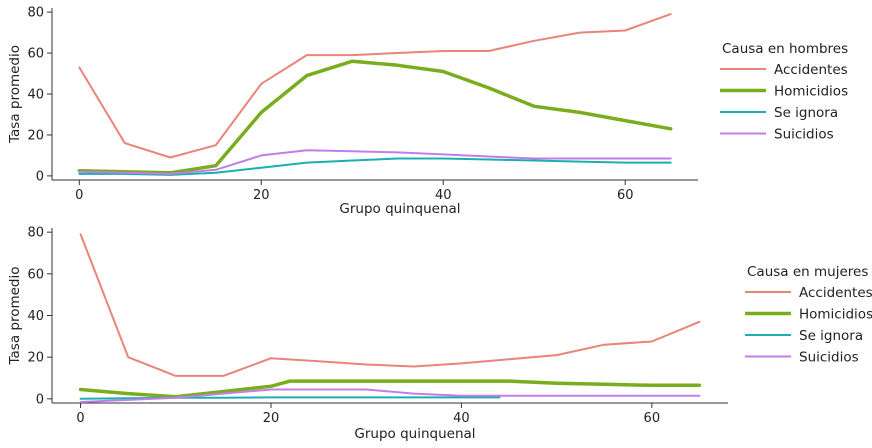 The width and height of the screenshot is (872, 448). I want to click on legend-title: Causa en hombres, so click(785, 49).